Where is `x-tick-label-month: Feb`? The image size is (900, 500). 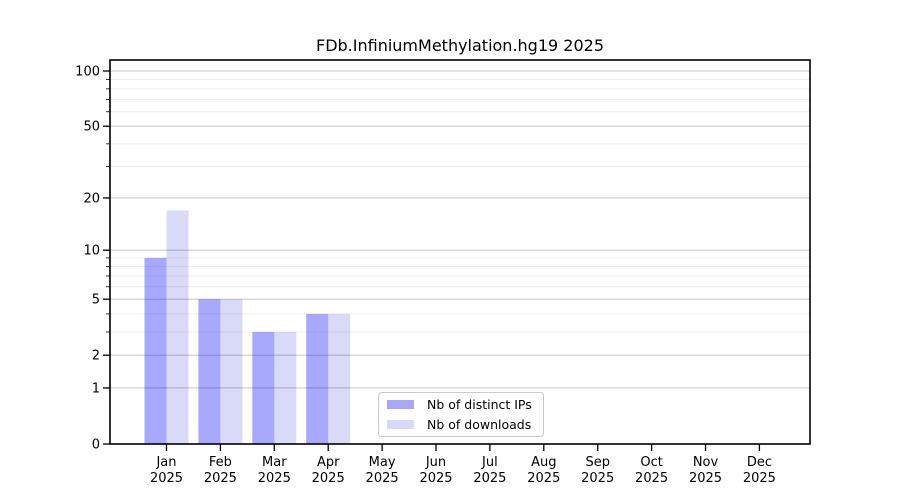
x-tick-label-month: Feb is located at coordinates (220, 462).